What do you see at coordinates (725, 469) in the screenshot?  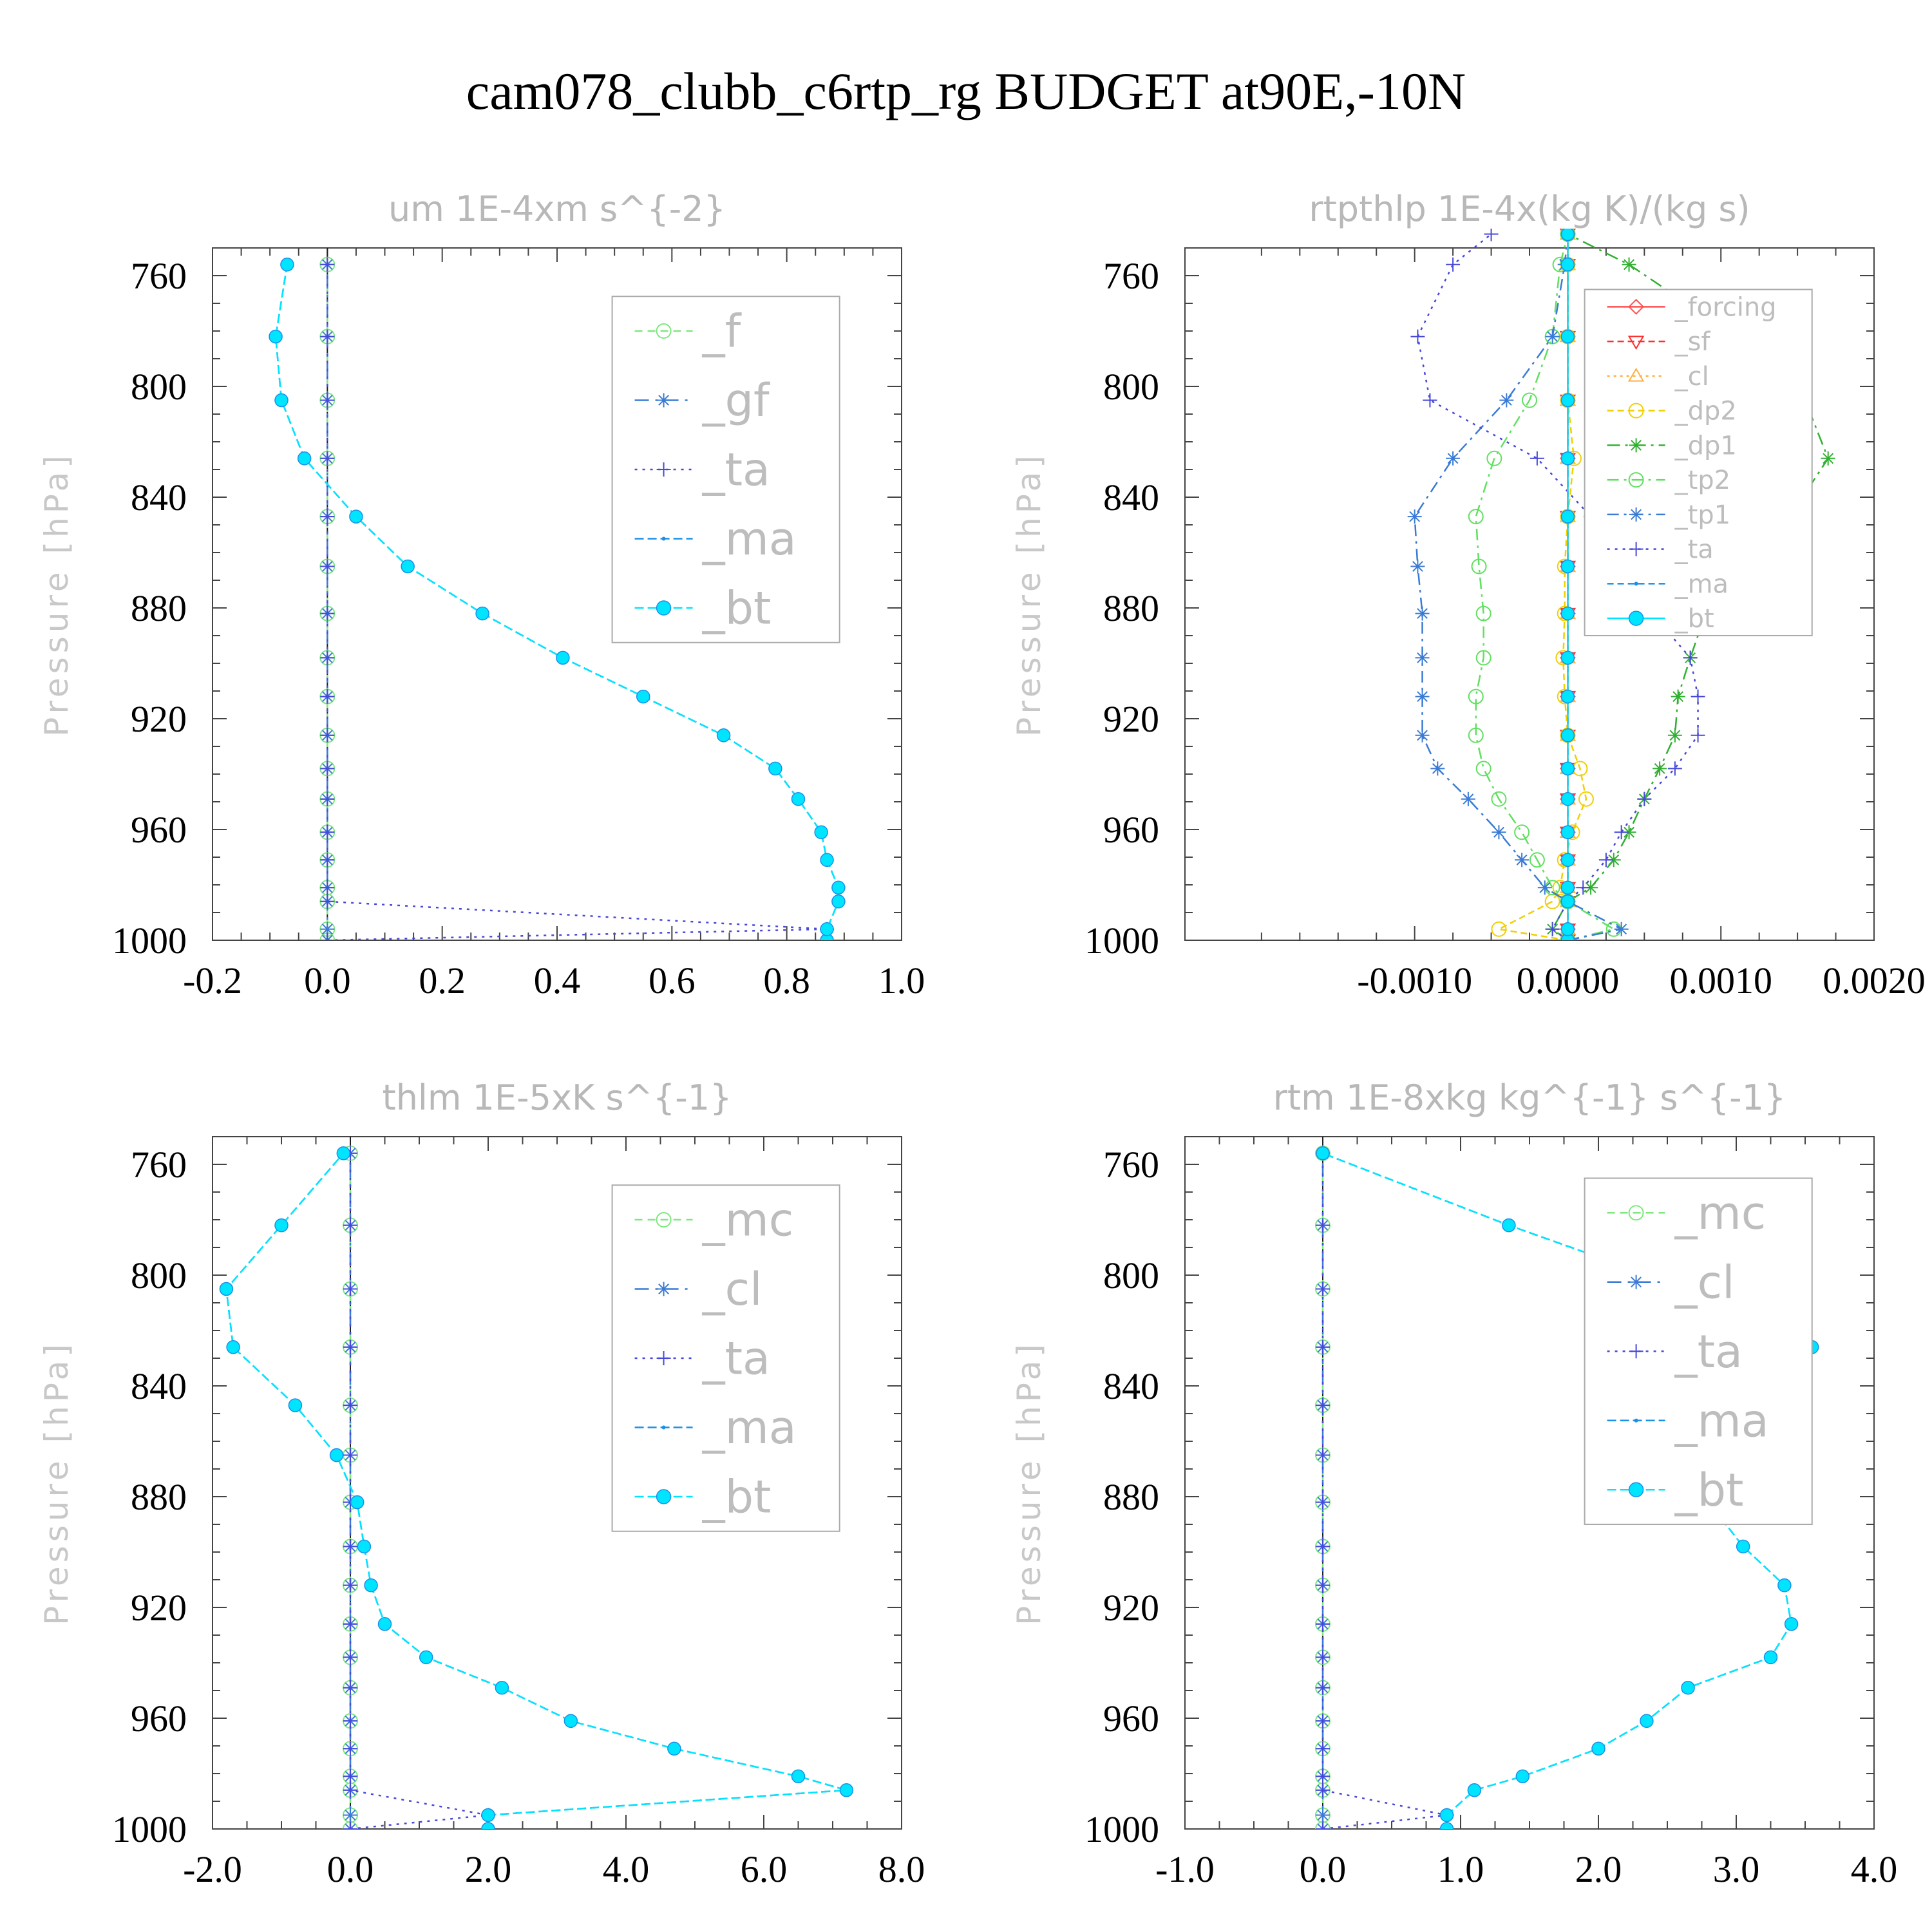 I see `legend: _f _gf _ta _ma _bt` at bounding box center [725, 469].